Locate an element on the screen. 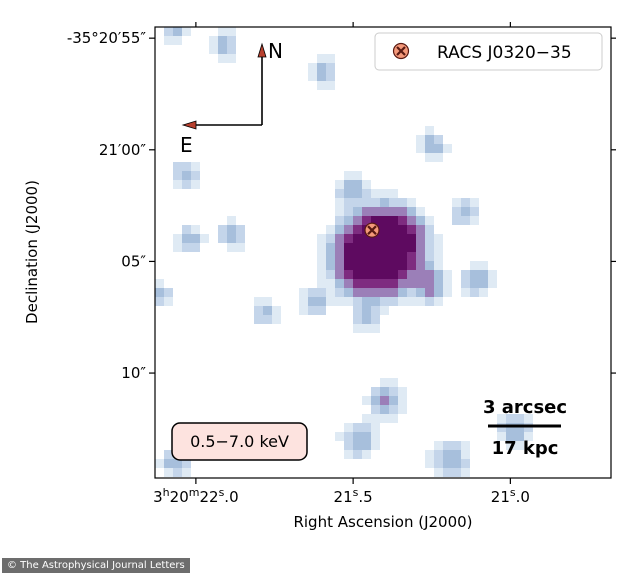 This screenshot has height=575, width=634. compass-east-label: E is located at coordinates (186, 145).